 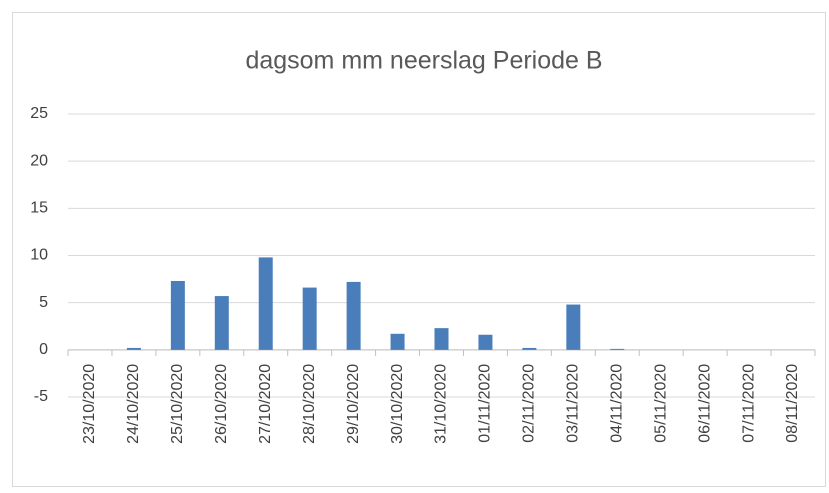 What do you see at coordinates (616, 403) in the screenshot?
I see `x-tick-label: 04/11/2020` at bounding box center [616, 403].